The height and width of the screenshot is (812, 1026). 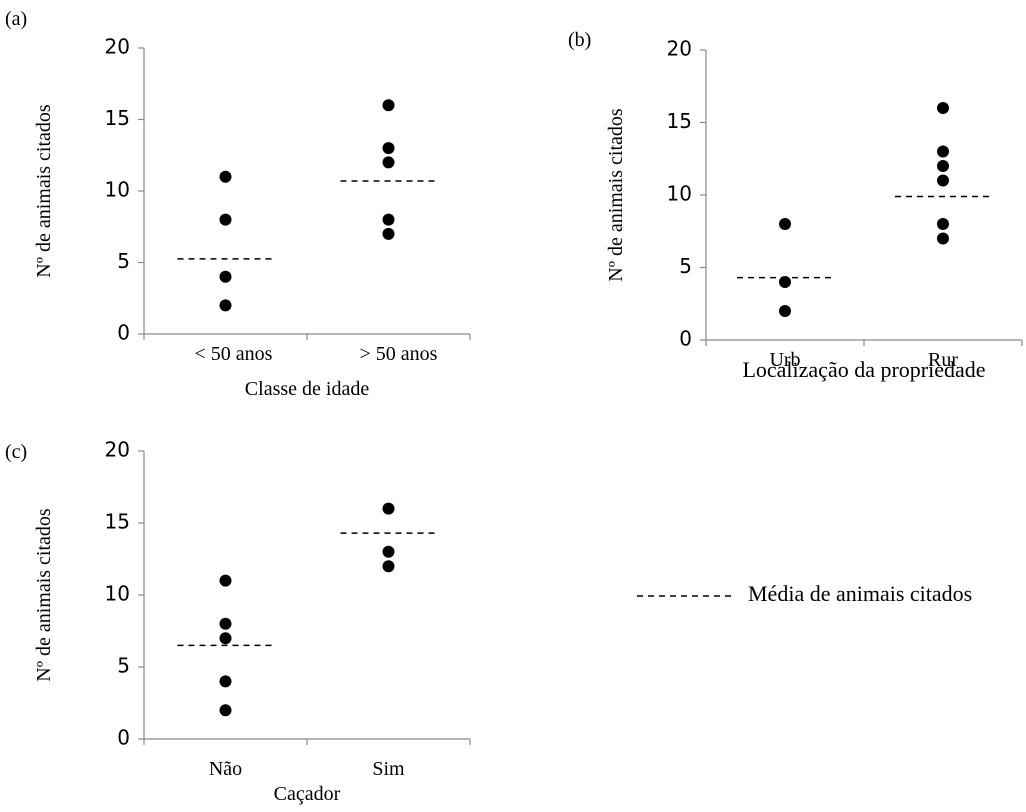 I want to click on legend: Média de animais citados, so click(x=804, y=593).